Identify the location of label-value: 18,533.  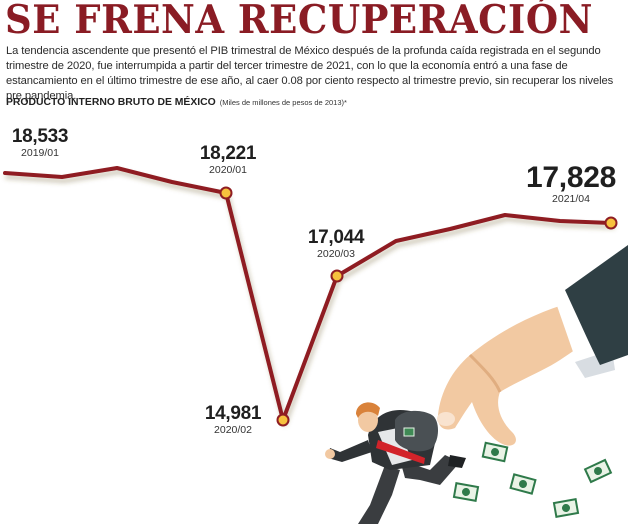
(40, 136).